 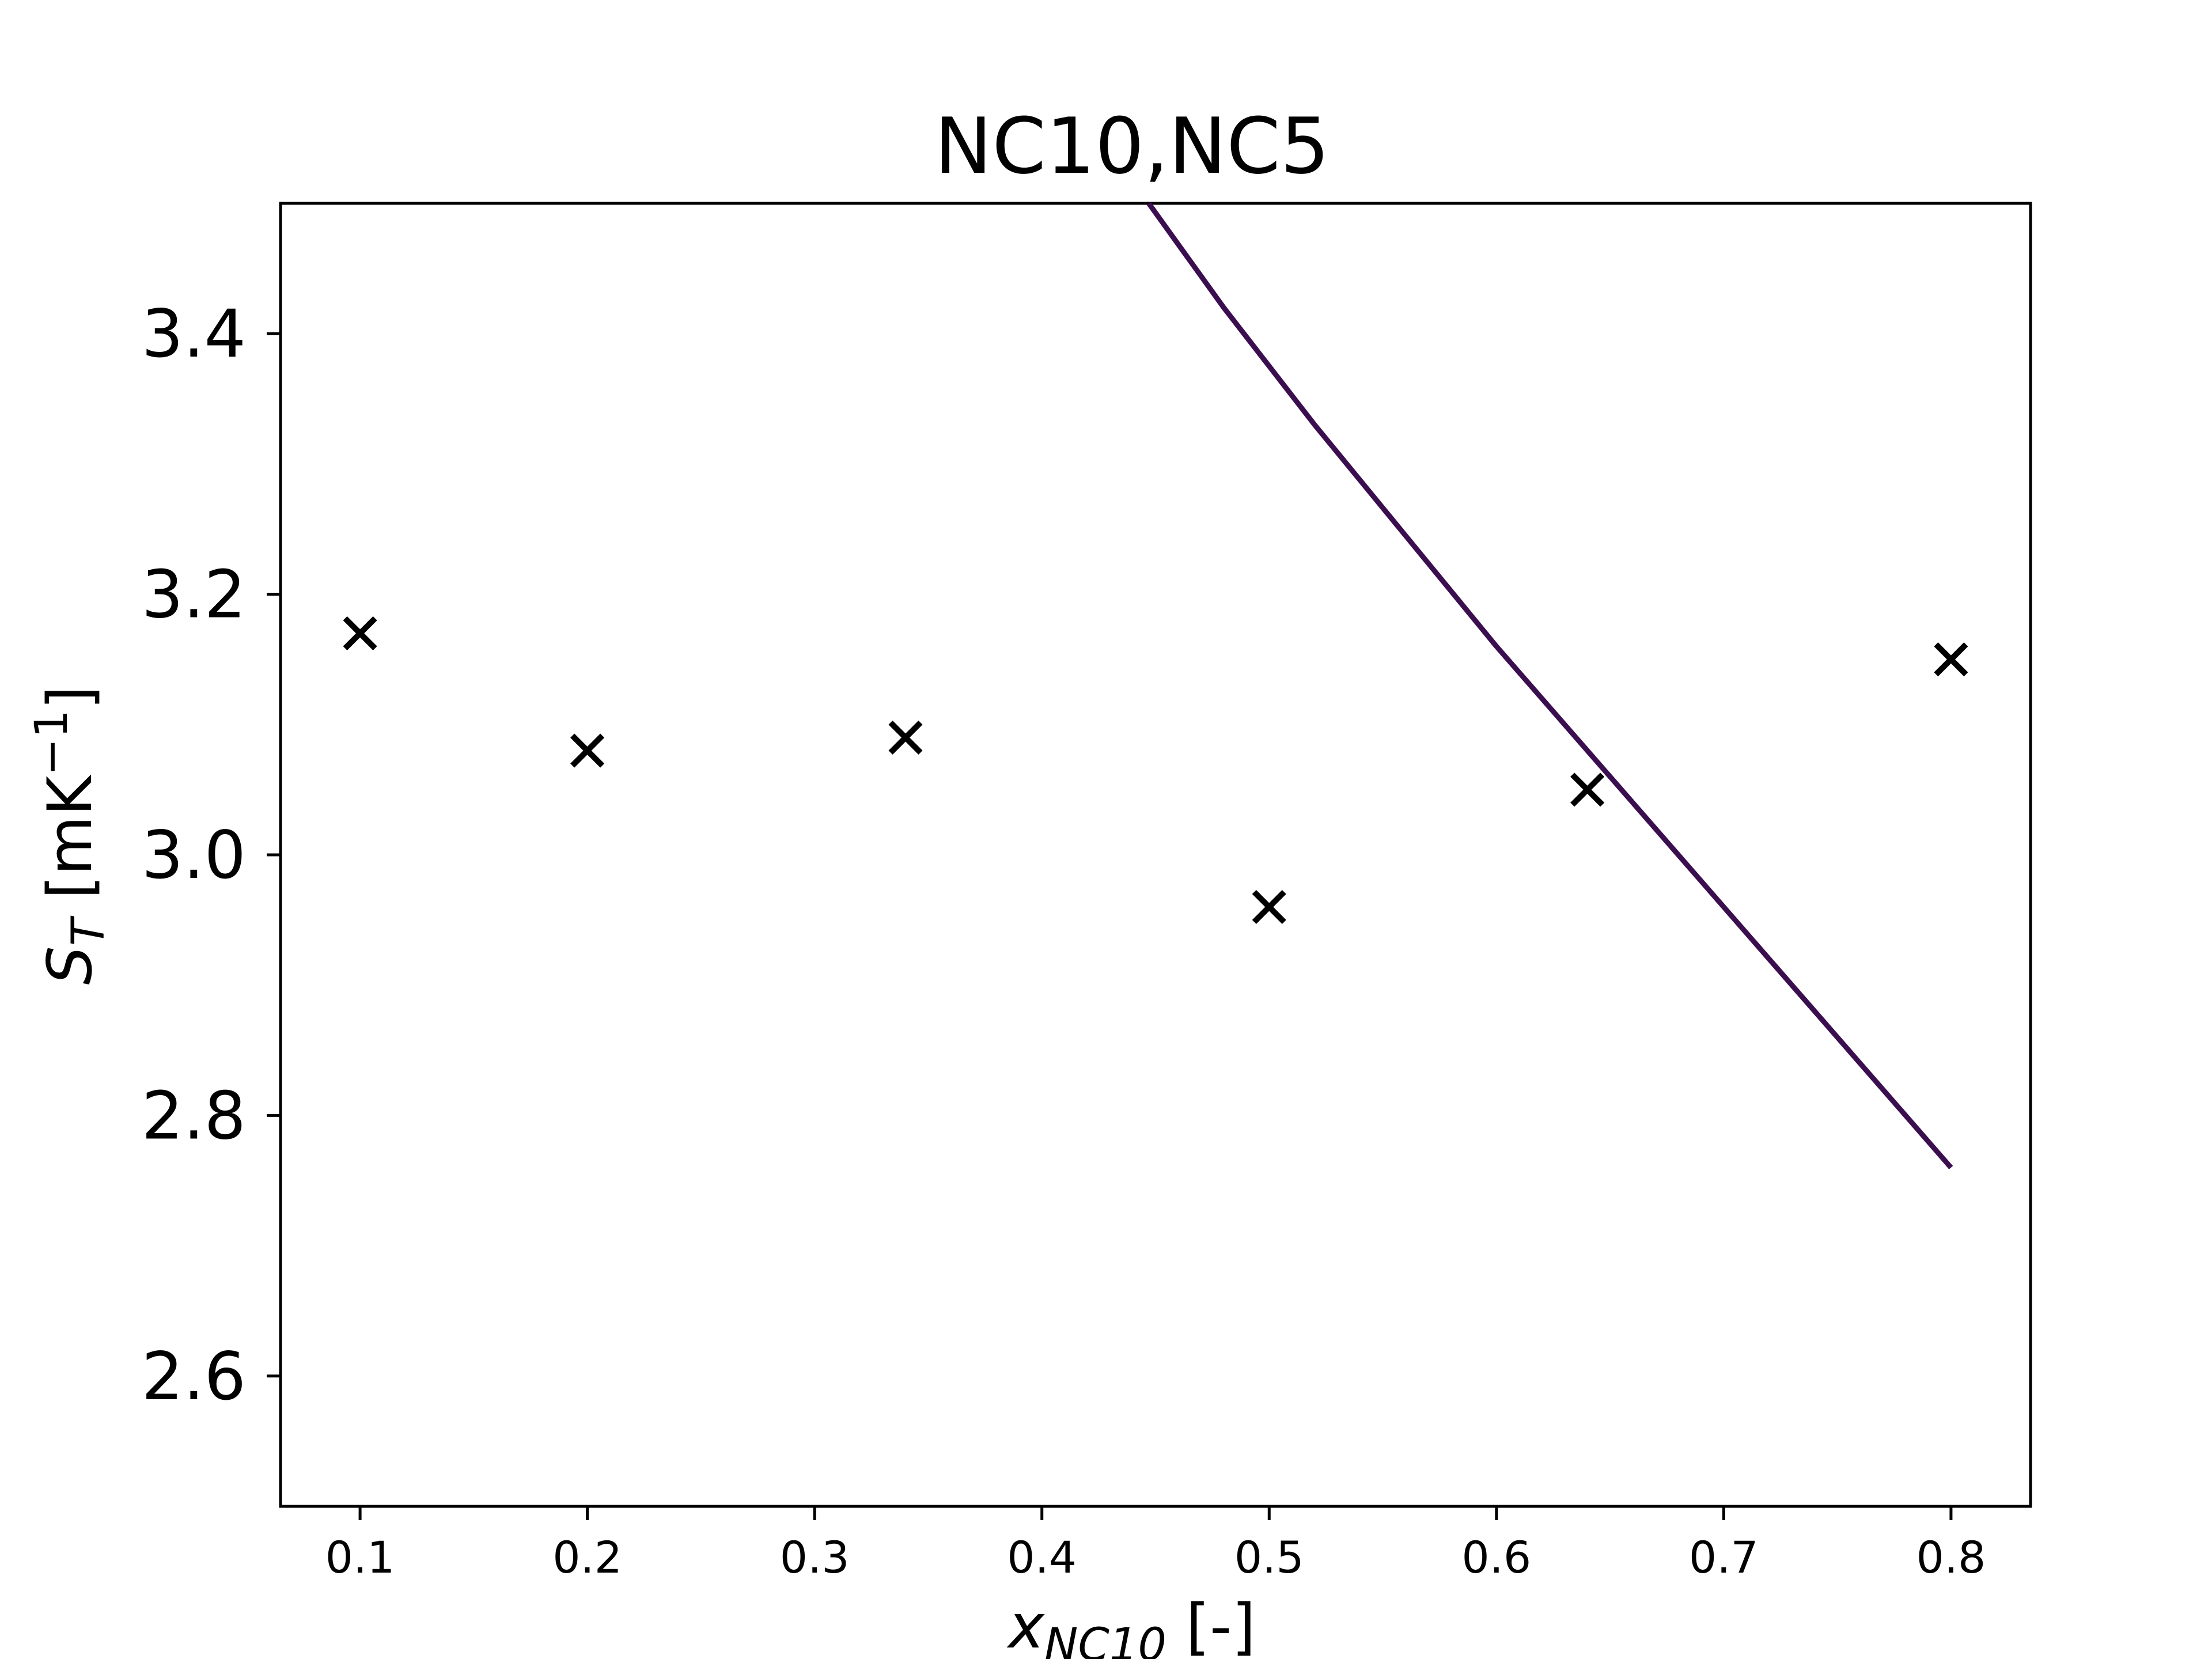 I want to click on y-tick-label: 2.8, so click(x=194, y=1115).